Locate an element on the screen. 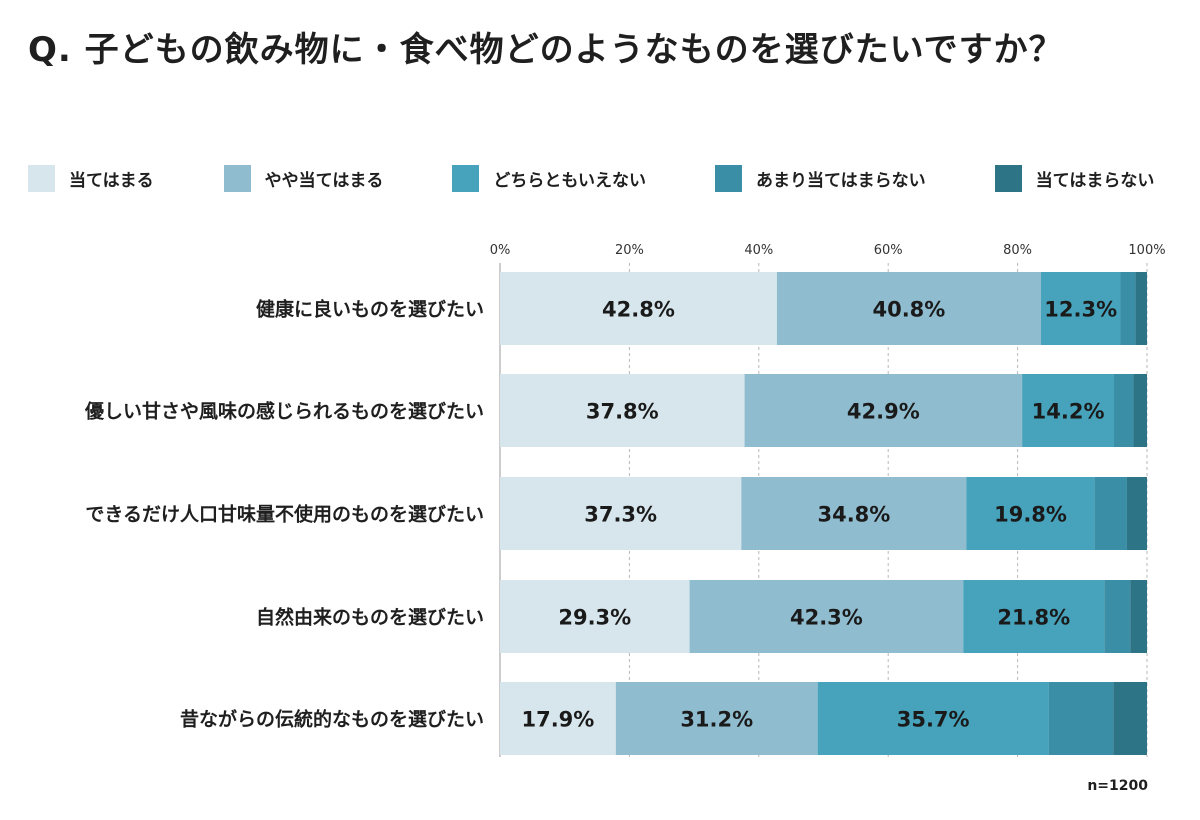  data-label: 34.8% is located at coordinates (853, 515).